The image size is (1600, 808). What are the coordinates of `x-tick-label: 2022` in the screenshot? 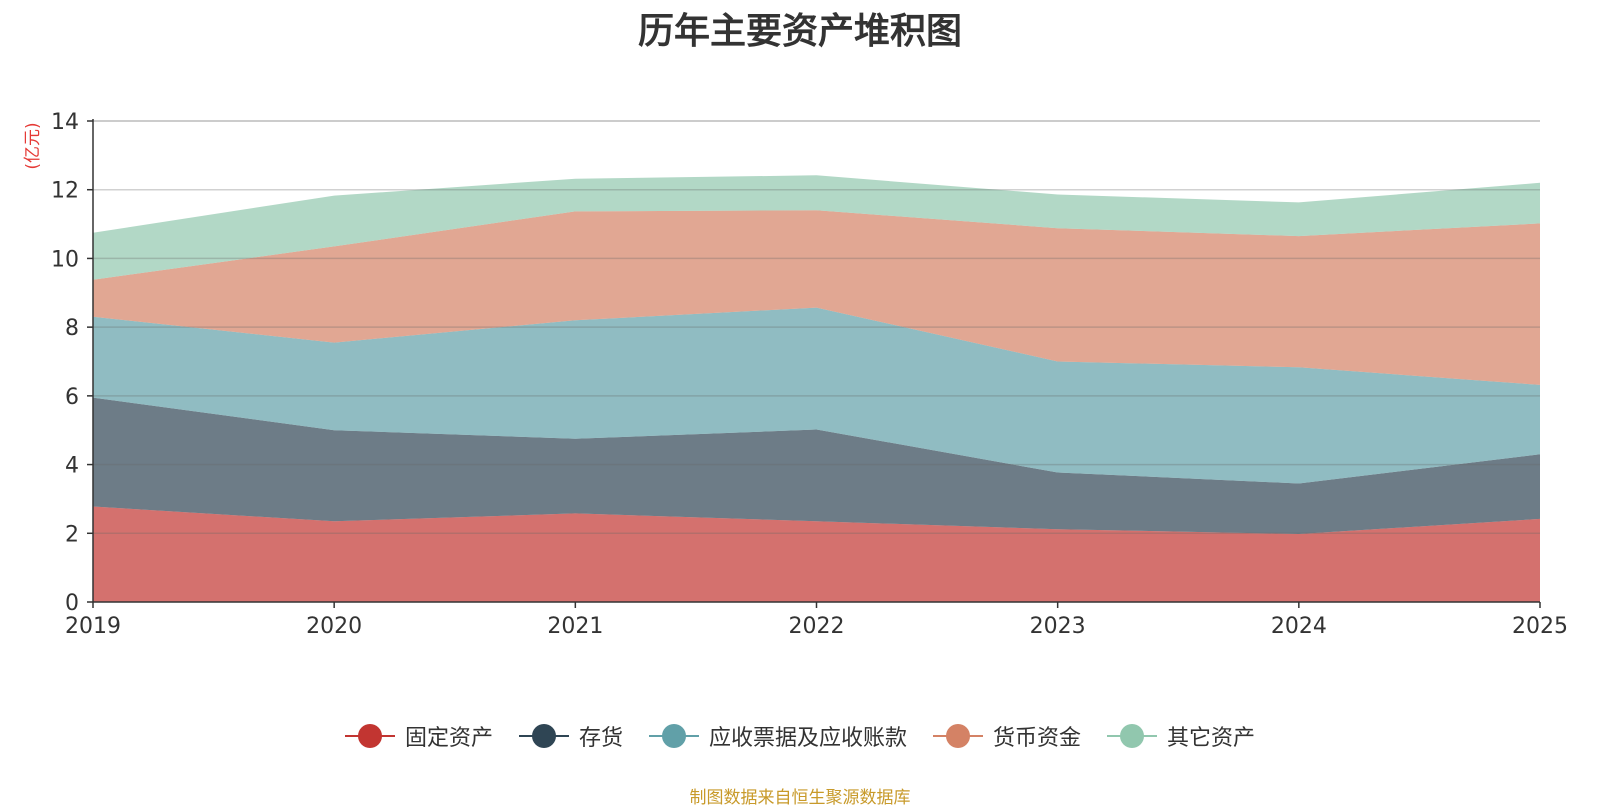 It's located at (817, 626).